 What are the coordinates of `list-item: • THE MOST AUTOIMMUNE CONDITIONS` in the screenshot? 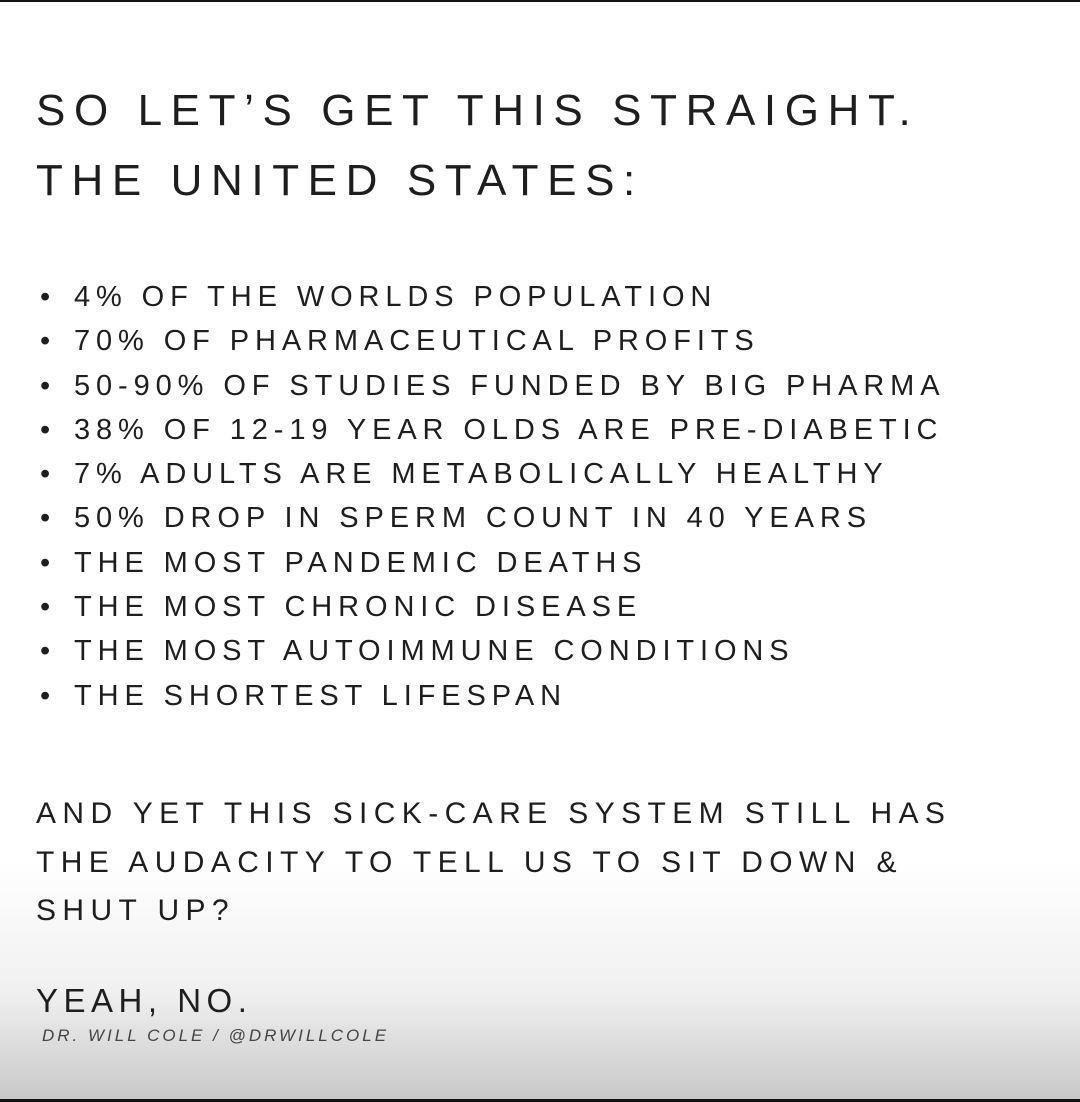 It's located at (492, 651).